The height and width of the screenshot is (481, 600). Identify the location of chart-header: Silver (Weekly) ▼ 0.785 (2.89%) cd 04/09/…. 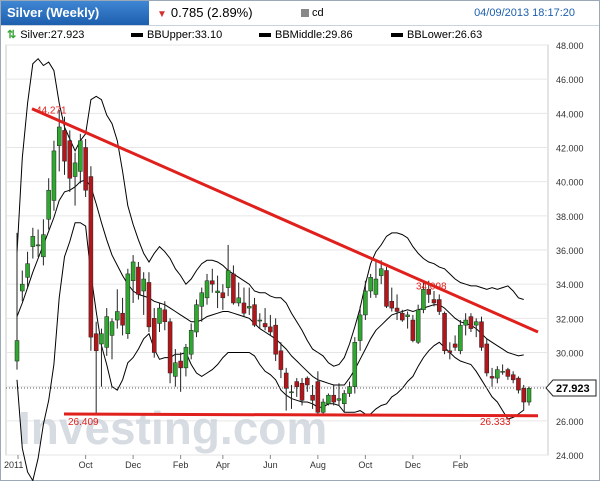
(300, 13).